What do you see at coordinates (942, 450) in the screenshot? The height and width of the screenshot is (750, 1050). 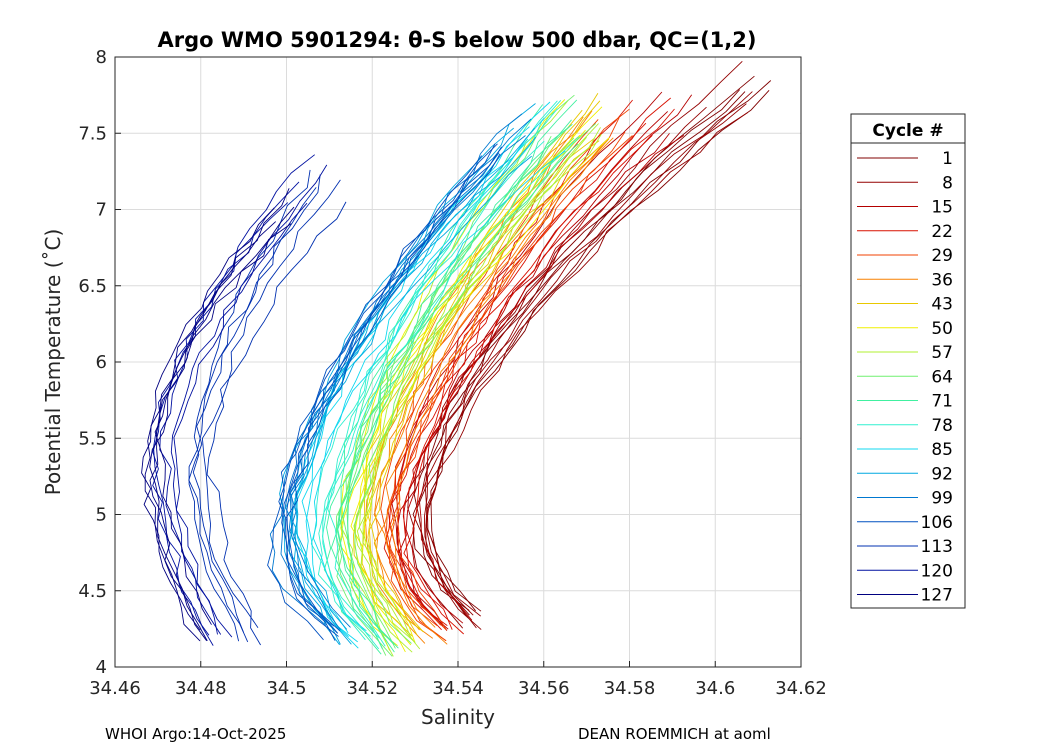 I see `legend-label: 85` at bounding box center [942, 450].